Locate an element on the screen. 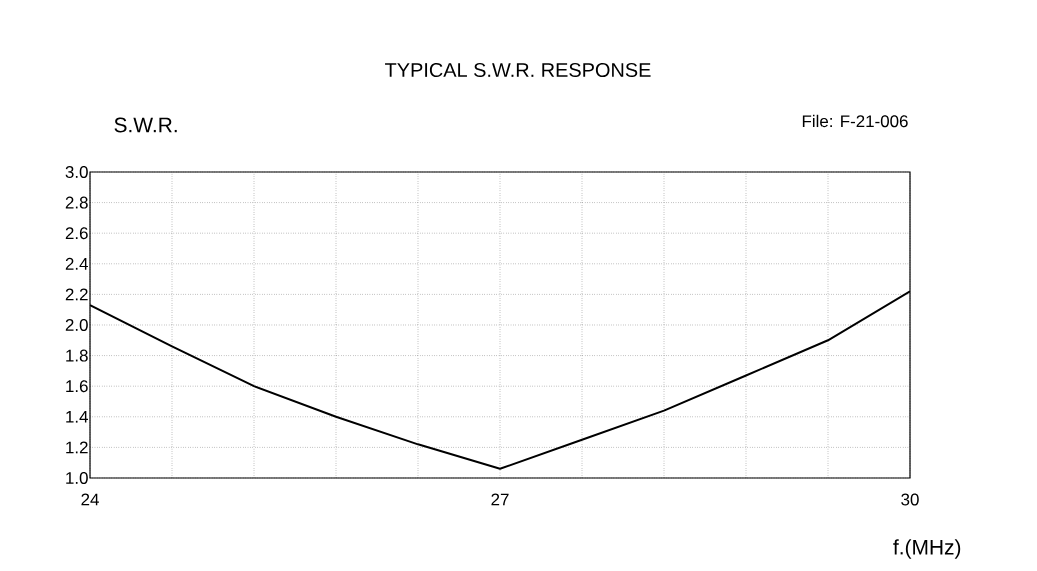  y-axis-title: S.W.R. is located at coordinates (145, 125).